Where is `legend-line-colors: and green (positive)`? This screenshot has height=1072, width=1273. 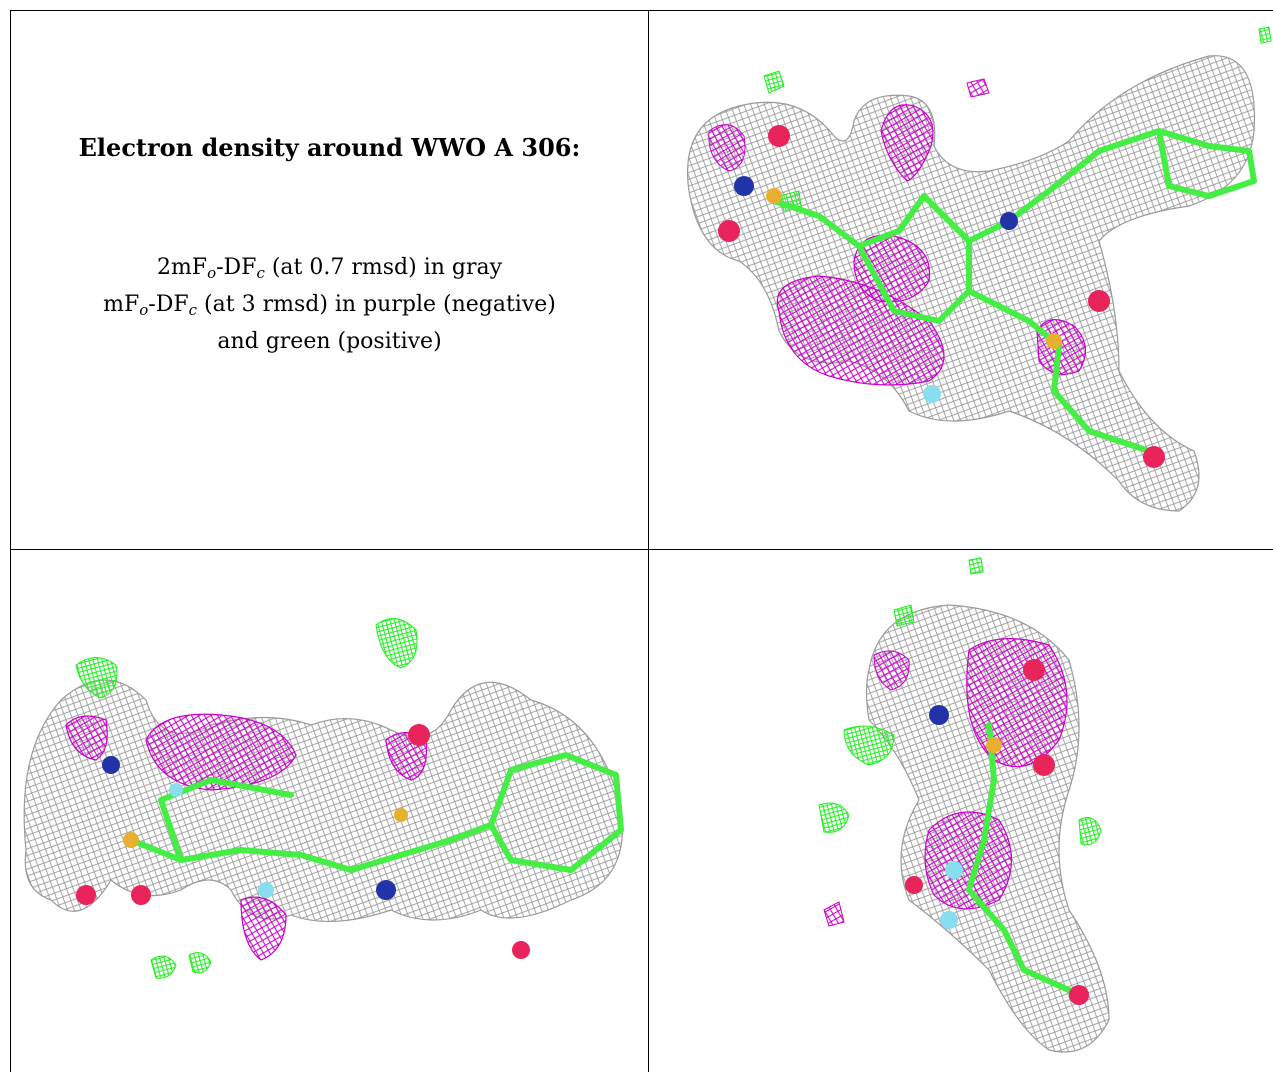
legend-line-colors: and green (positive) is located at coordinates (329, 341).